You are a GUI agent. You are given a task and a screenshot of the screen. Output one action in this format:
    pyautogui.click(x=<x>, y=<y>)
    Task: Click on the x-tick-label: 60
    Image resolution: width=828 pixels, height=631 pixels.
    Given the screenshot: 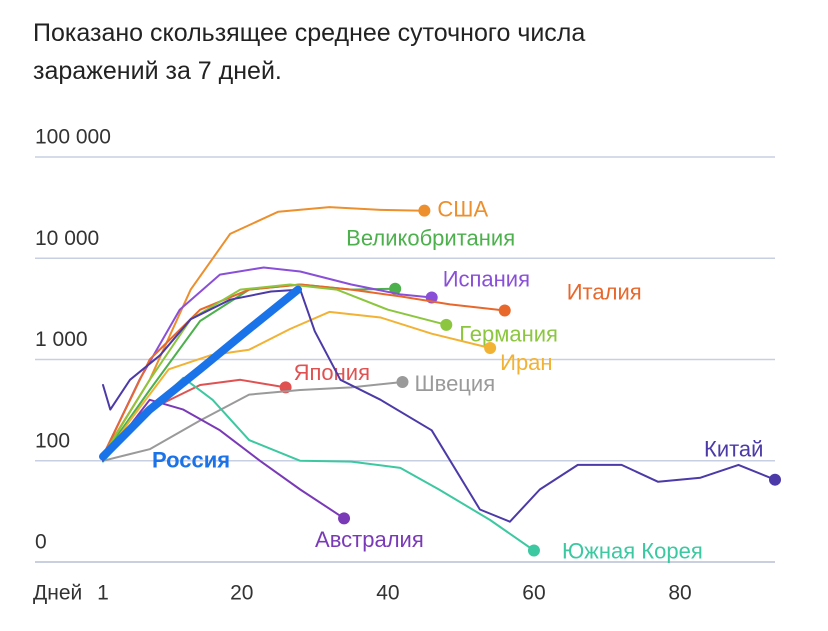 What is the action you would take?
    pyautogui.click(x=533, y=593)
    